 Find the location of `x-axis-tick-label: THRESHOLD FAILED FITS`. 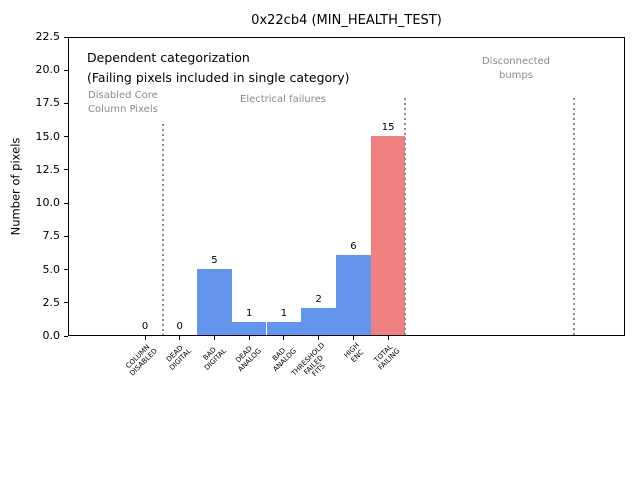

x-axis-tick-label: THRESHOLD FAILED FITS is located at coordinates (309, 360).